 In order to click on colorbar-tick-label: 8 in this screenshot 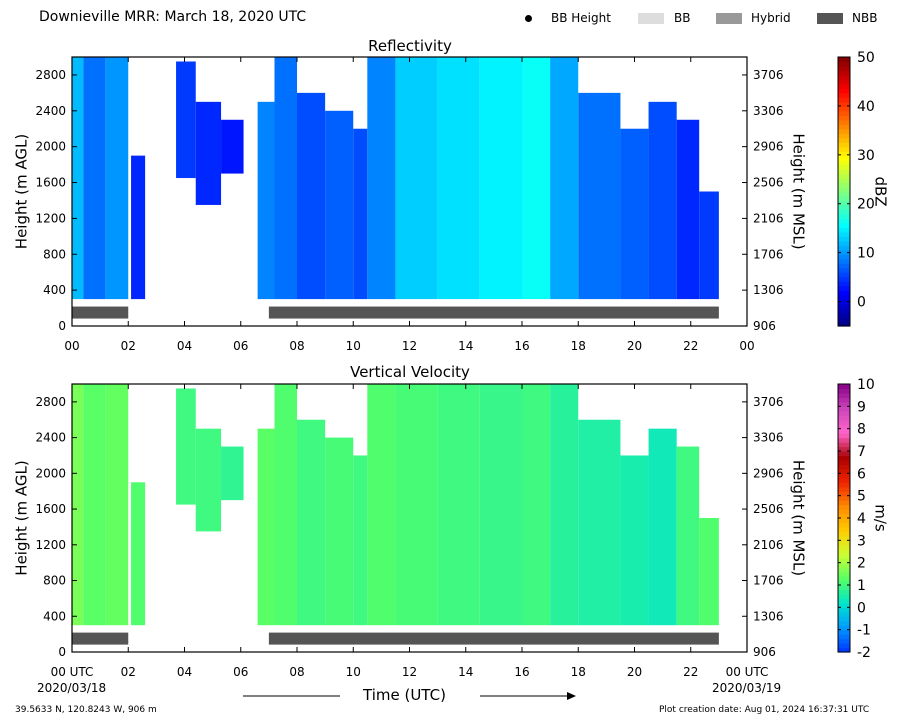, I will do `click(861, 430)`.